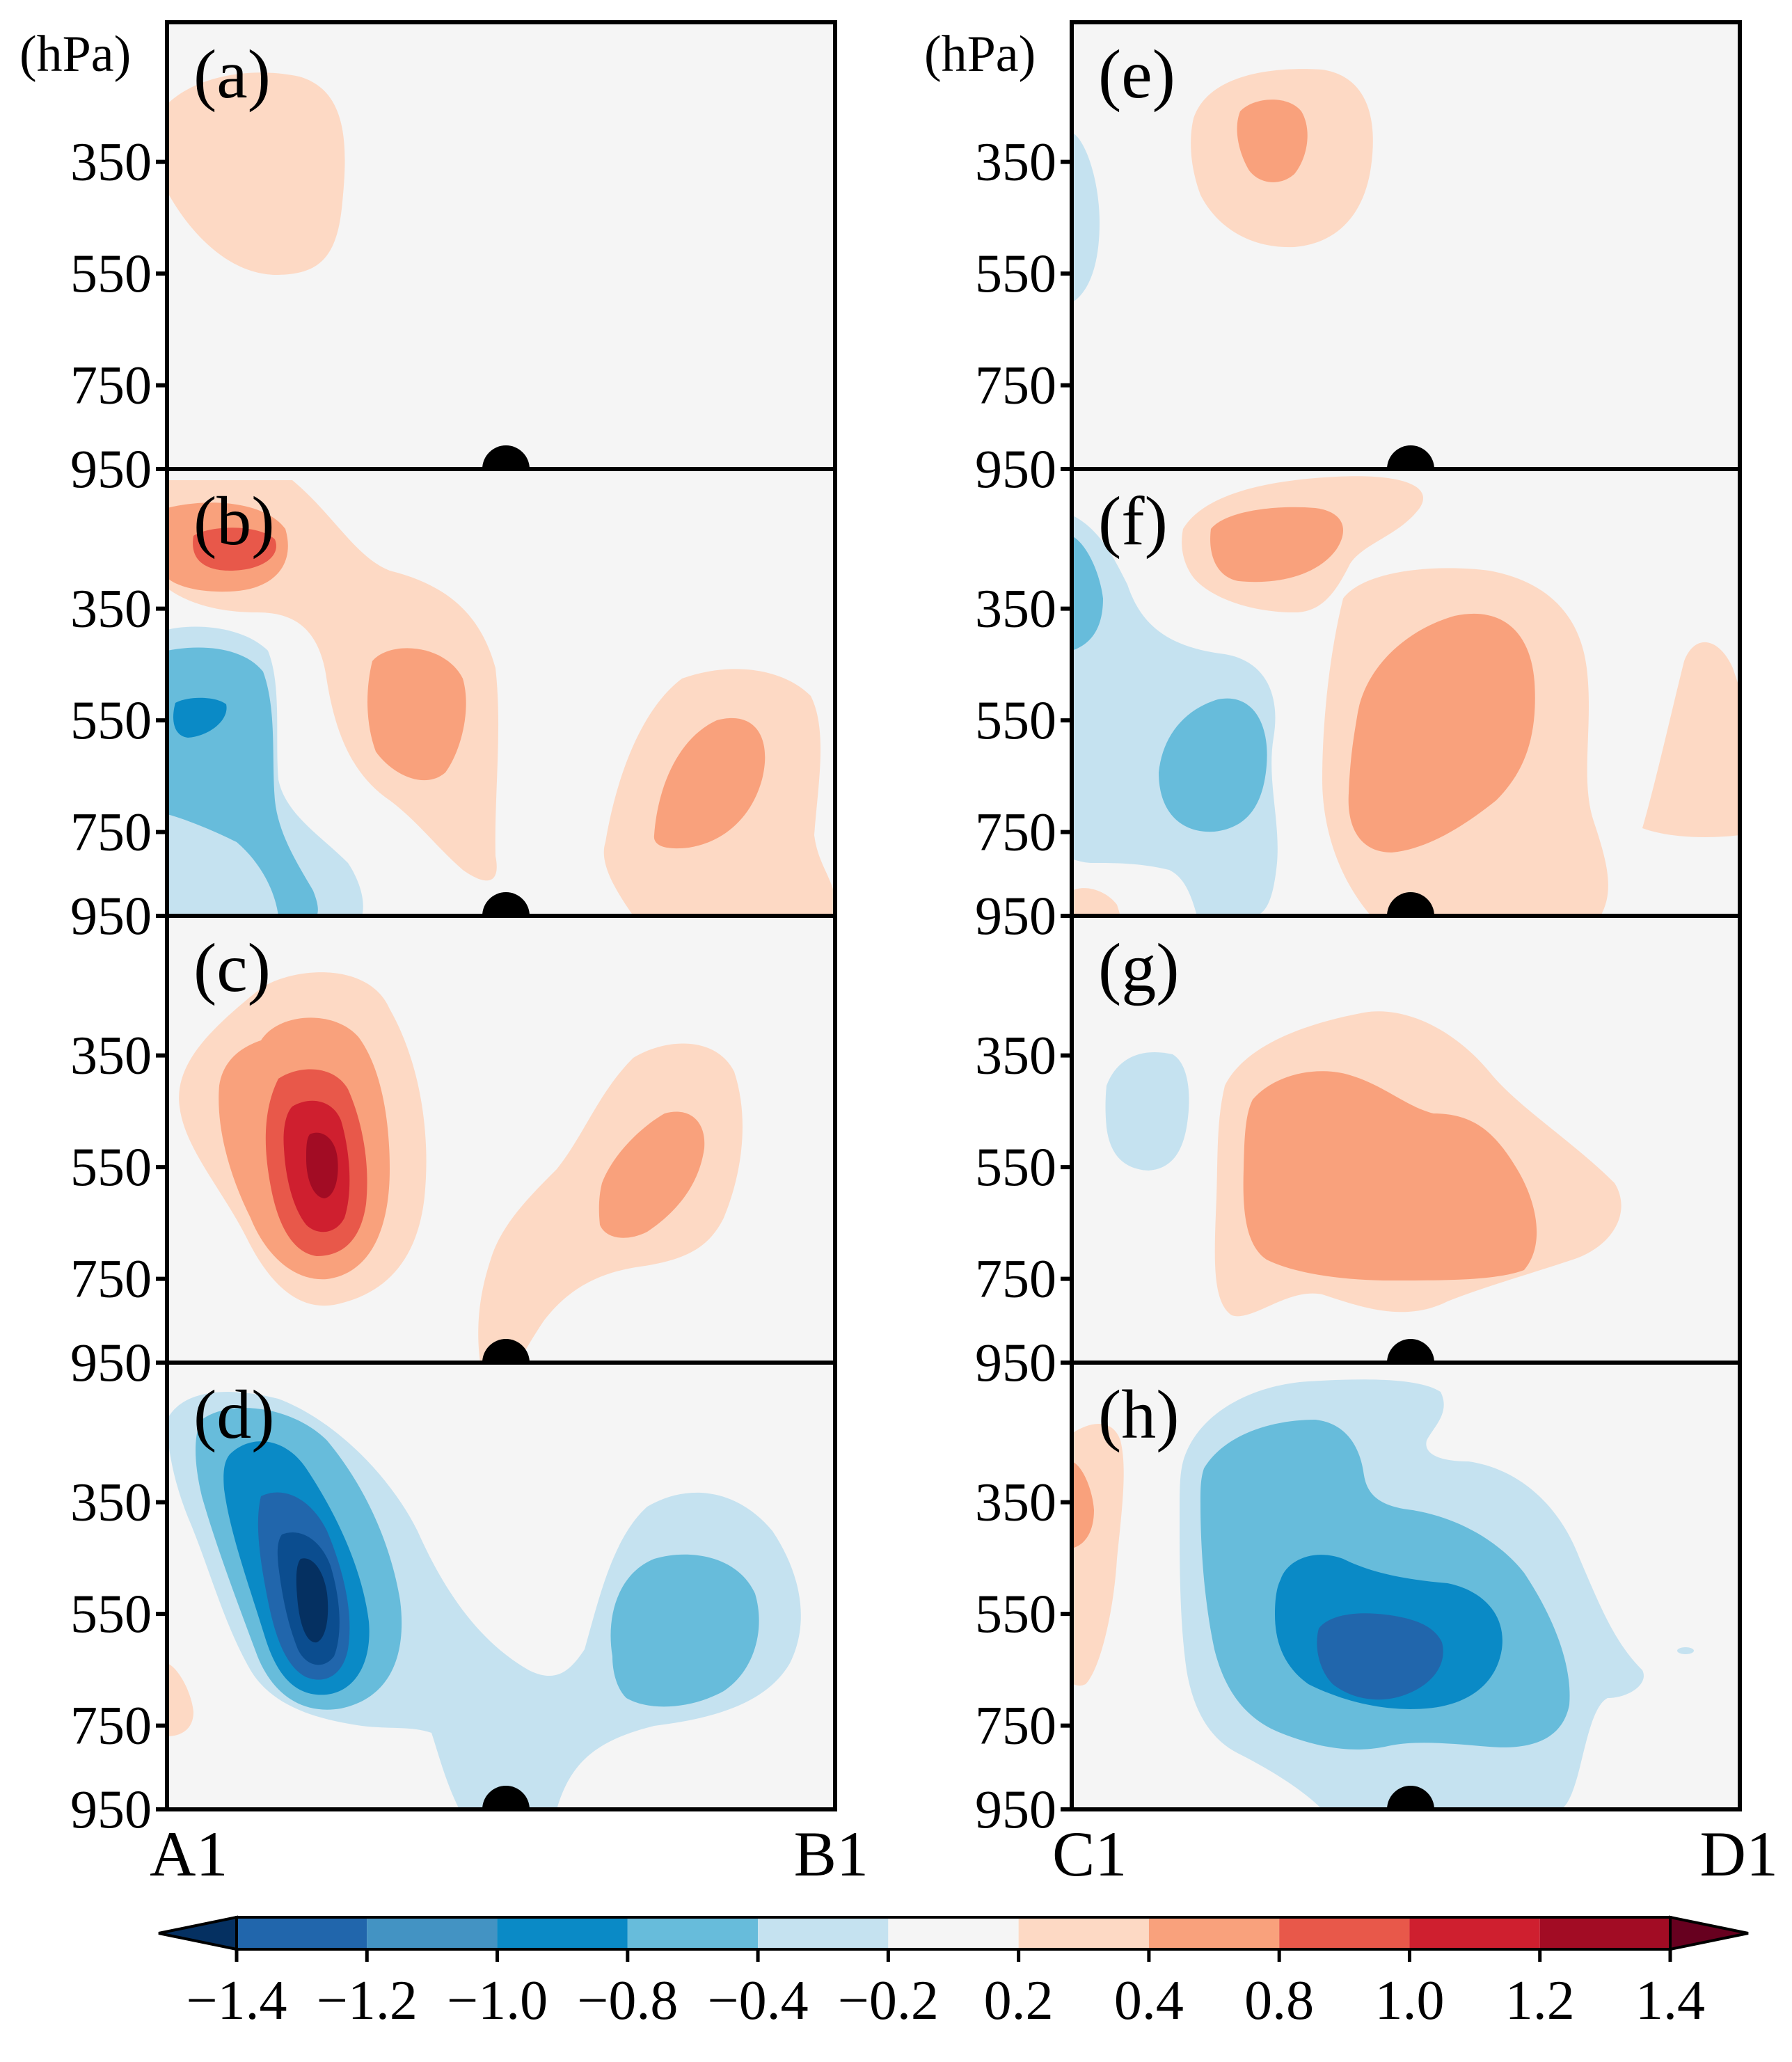  I want to click on contour-pos-0.8, so click(234, 549).